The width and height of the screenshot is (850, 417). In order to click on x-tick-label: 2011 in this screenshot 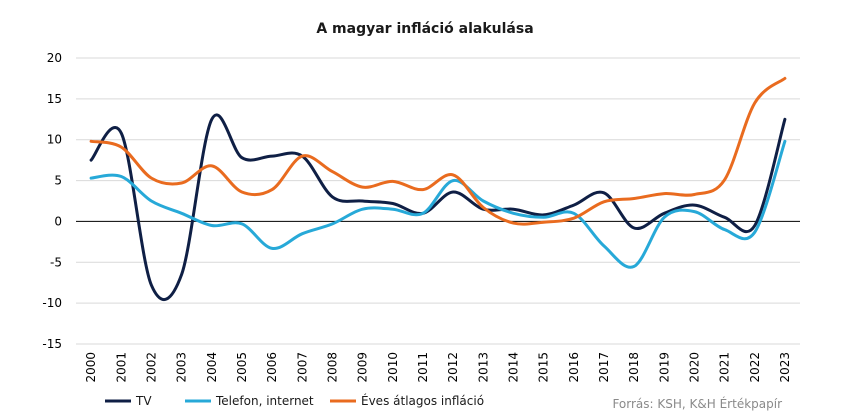, I will do `click(423, 367)`.